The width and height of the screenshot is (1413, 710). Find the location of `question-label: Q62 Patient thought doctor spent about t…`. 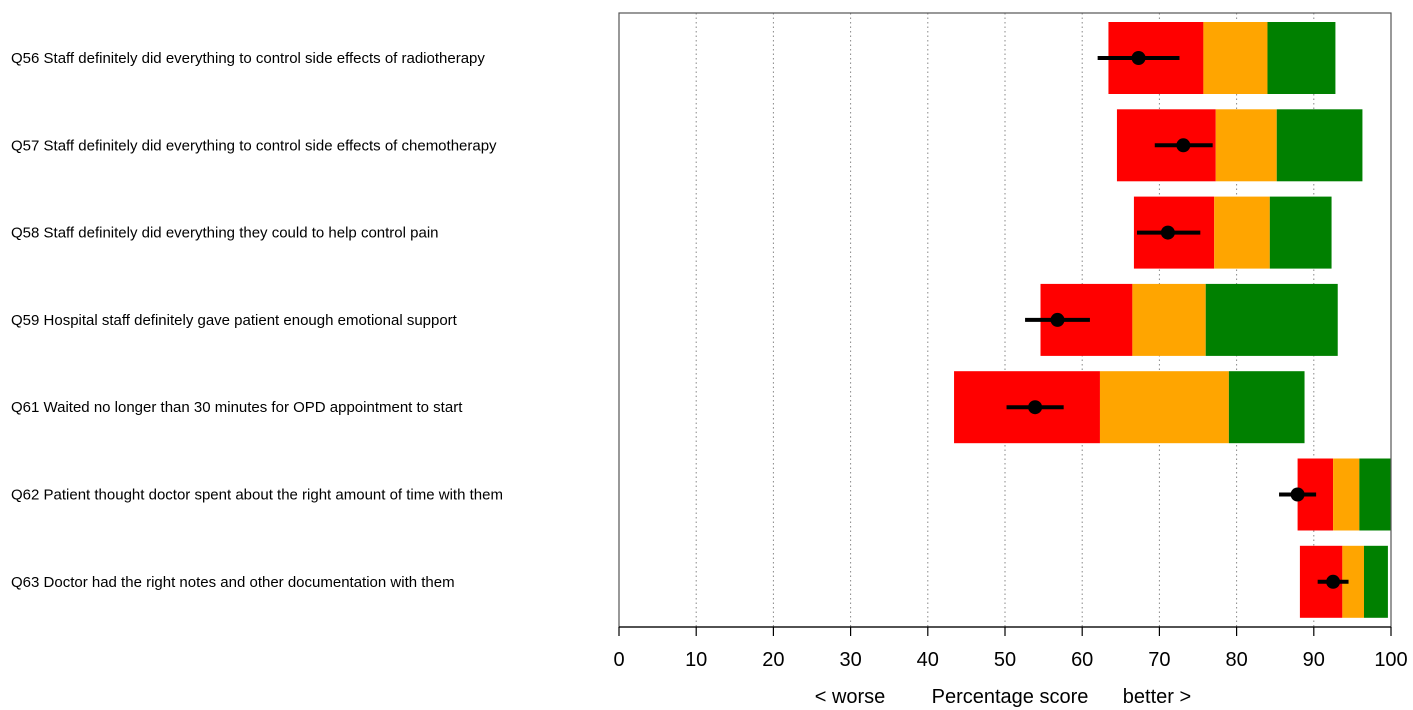

question-label: Q62 Patient thought doctor spent about t… is located at coordinates (257, 495).